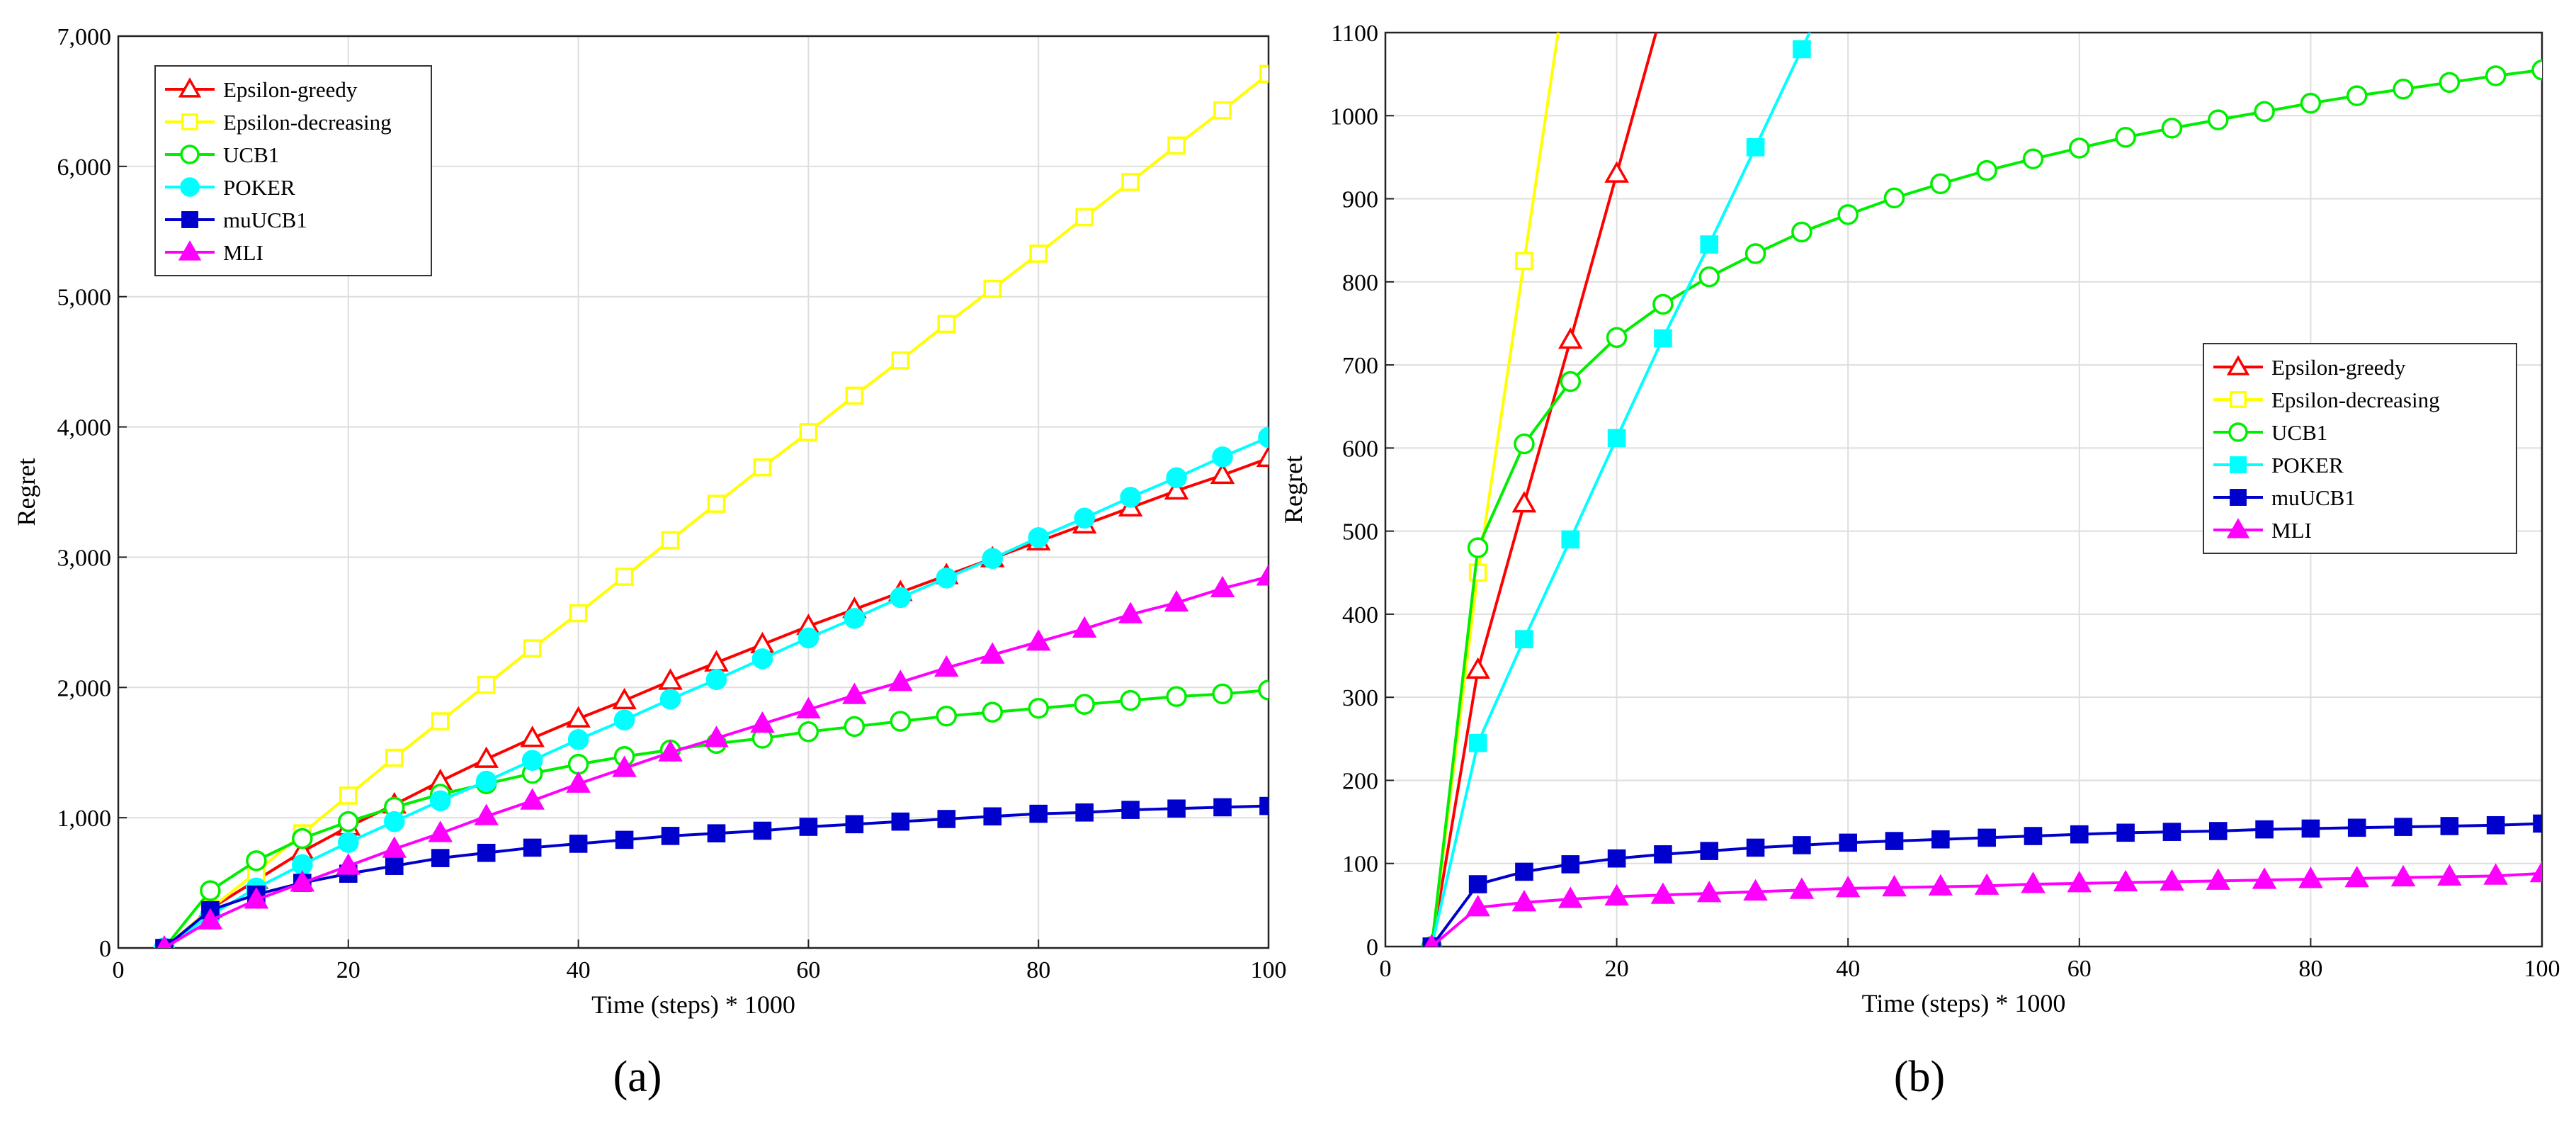 The width and height of the screenshot is (2576, 1135). What do you see at coordinates (84, 298) in the screenshot?
I see `y-tick-label: 5,000` at bounding box center [84, 298].